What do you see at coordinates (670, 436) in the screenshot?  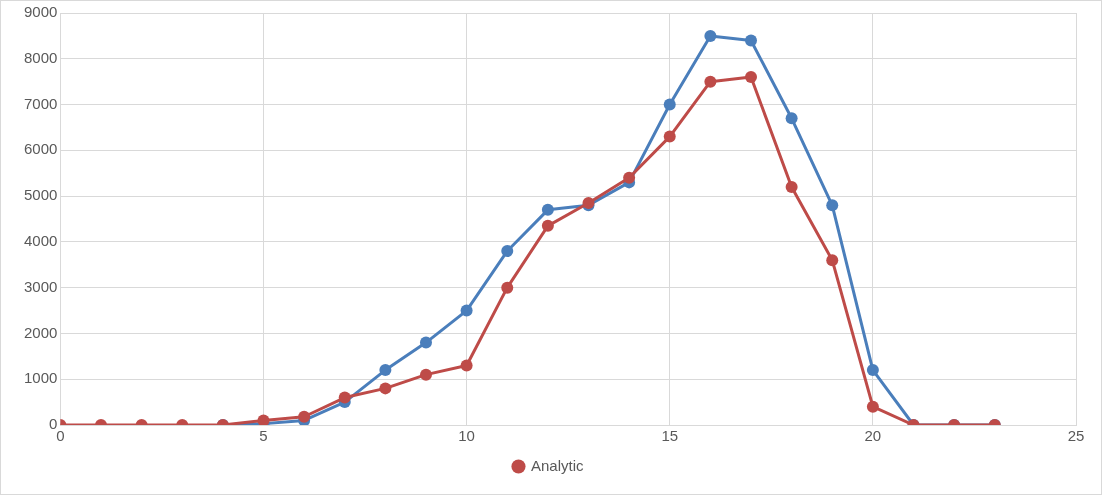 I see `x-tick-label: 15` at bounding box center [670, 436].